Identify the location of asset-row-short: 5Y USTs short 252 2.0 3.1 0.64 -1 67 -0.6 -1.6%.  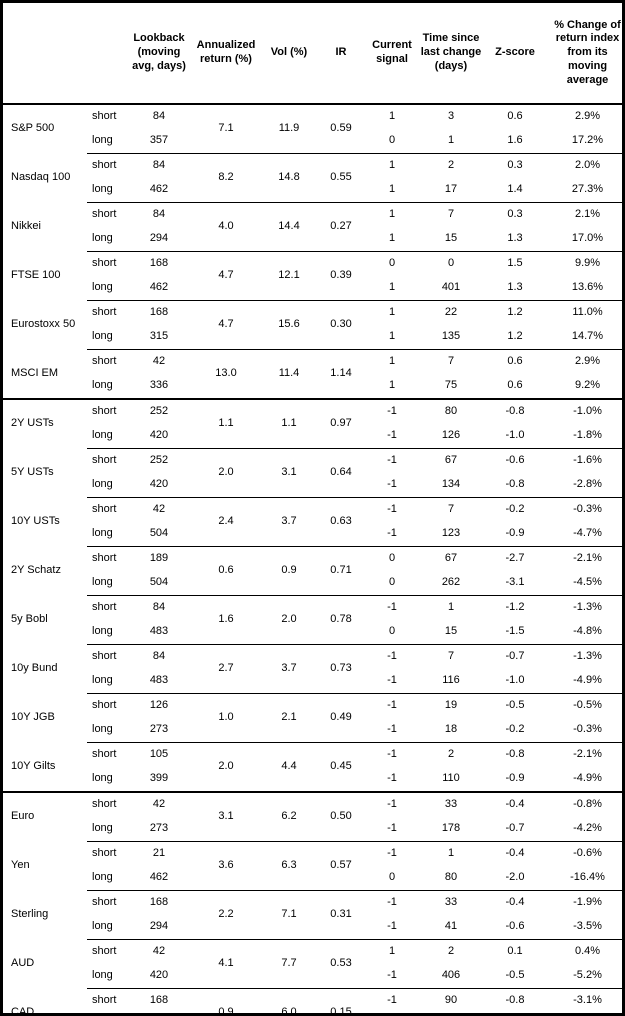
(312, 473).